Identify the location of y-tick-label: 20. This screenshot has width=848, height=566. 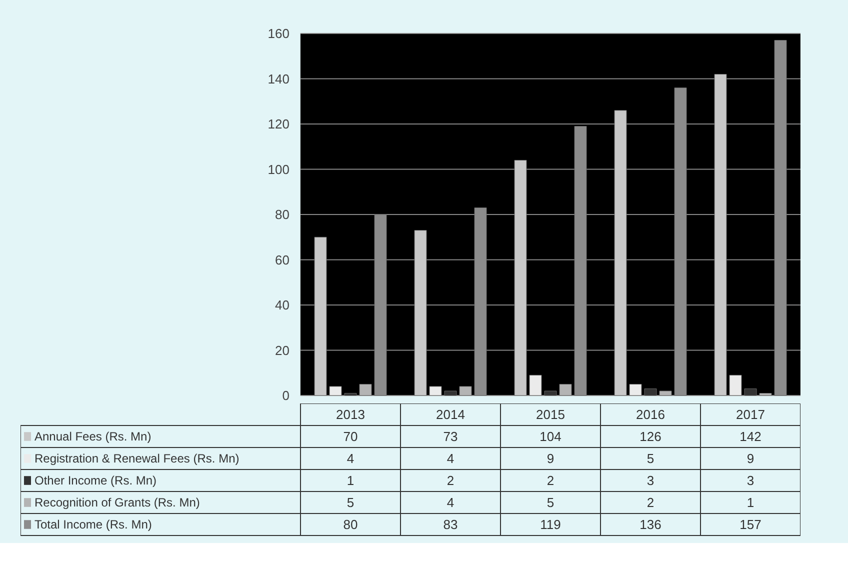
(282, 350).